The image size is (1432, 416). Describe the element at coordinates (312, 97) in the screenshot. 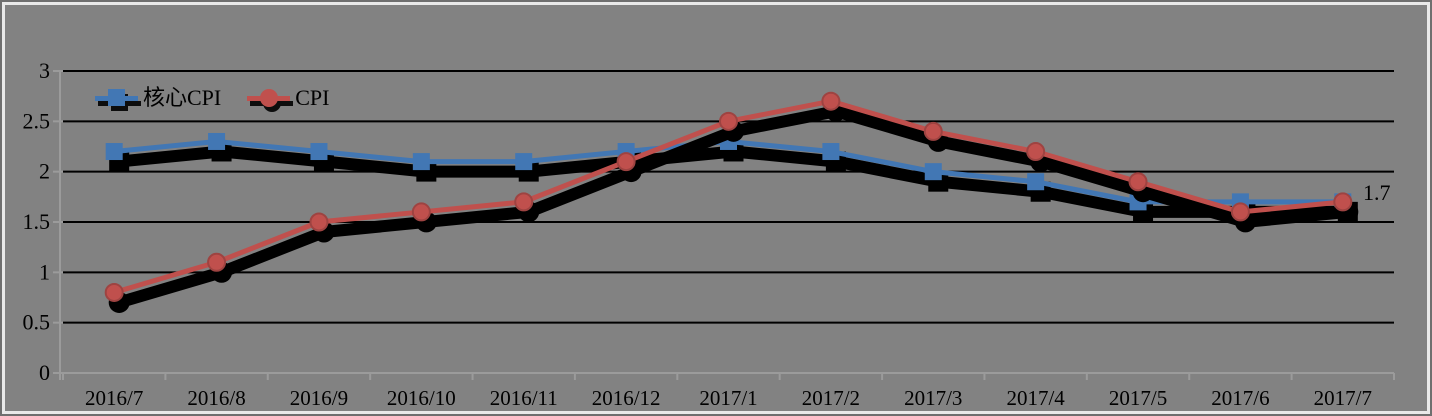

I see `legend-label-cpi: CPI` at that location.